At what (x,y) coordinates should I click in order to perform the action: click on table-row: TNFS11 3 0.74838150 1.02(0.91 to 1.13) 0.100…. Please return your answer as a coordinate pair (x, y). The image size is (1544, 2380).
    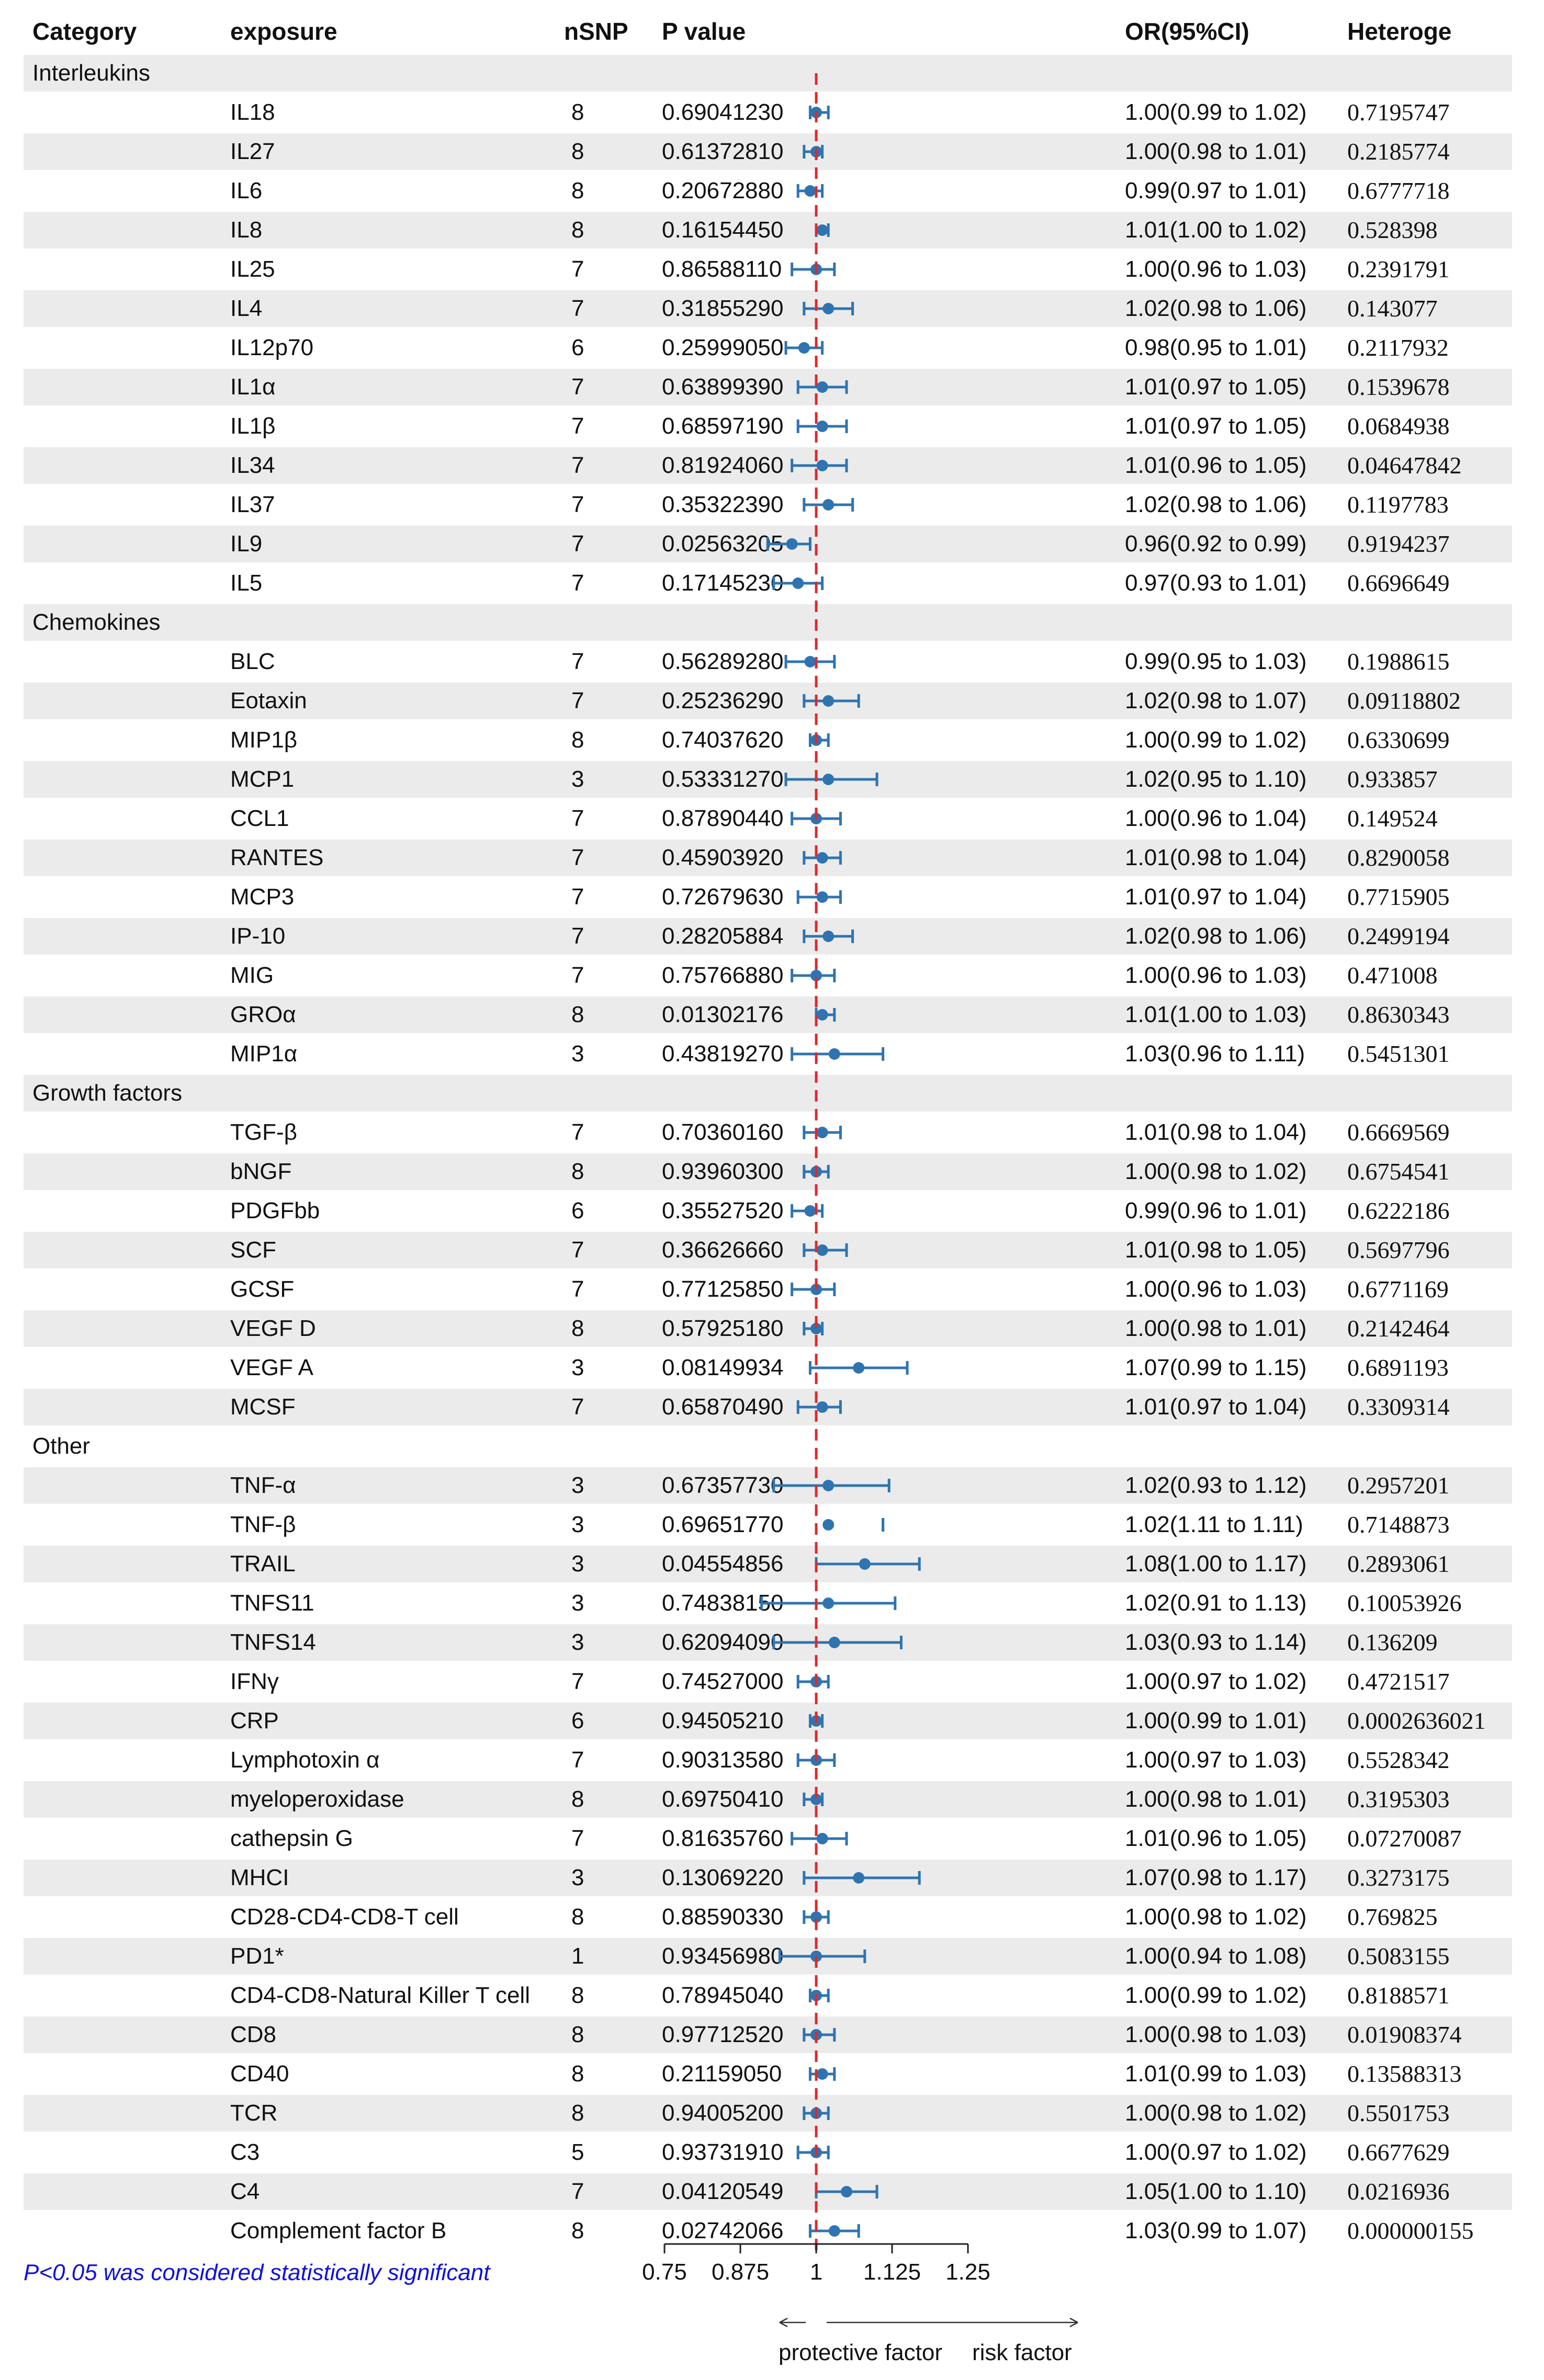
    Looking at the image, I should click on (768, 1604).